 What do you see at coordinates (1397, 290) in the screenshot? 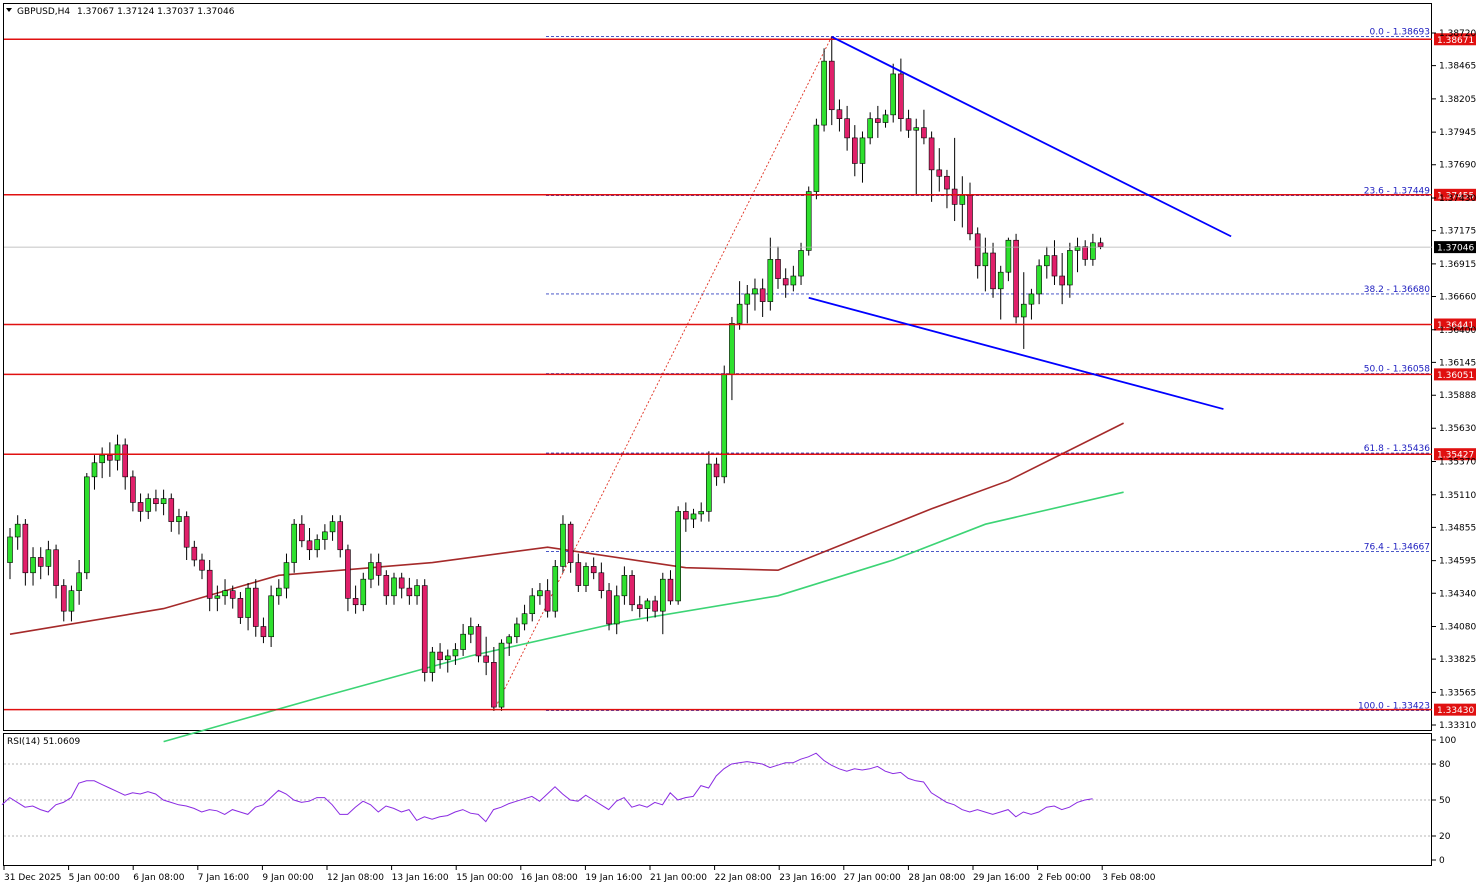
I see `fib-level-label: 38.2 - 1.36680` at bounding box center [1397, 290].